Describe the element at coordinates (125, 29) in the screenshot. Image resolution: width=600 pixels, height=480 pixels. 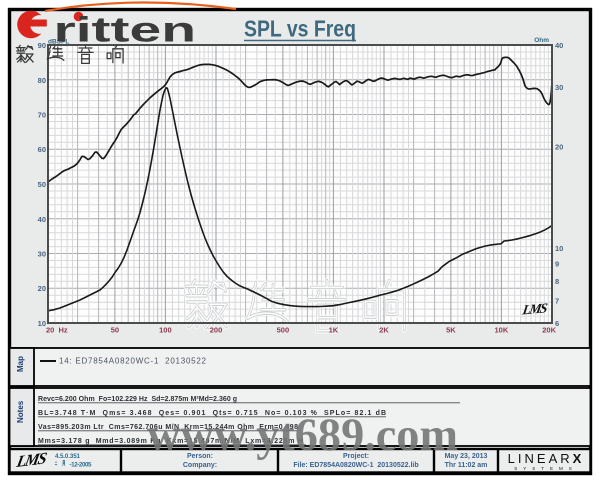
I see `svg-text: ritten` at that location.